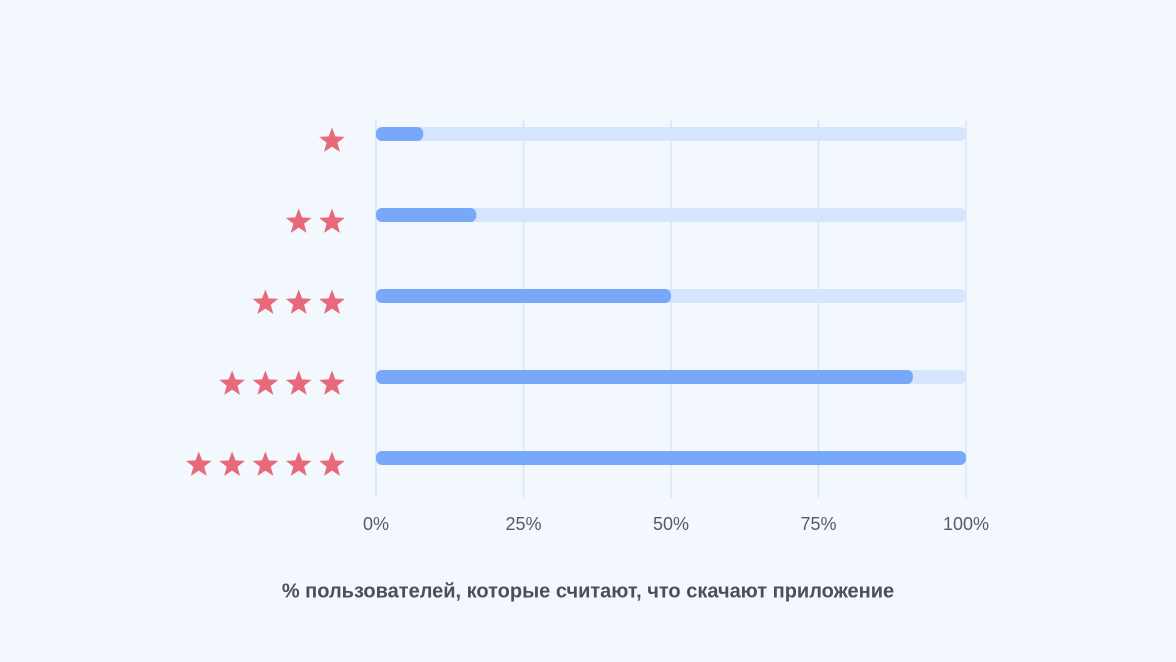 This screenshot has height=662, width=1176. I want to click on x-tick-label: 100%, so click(966, 524).